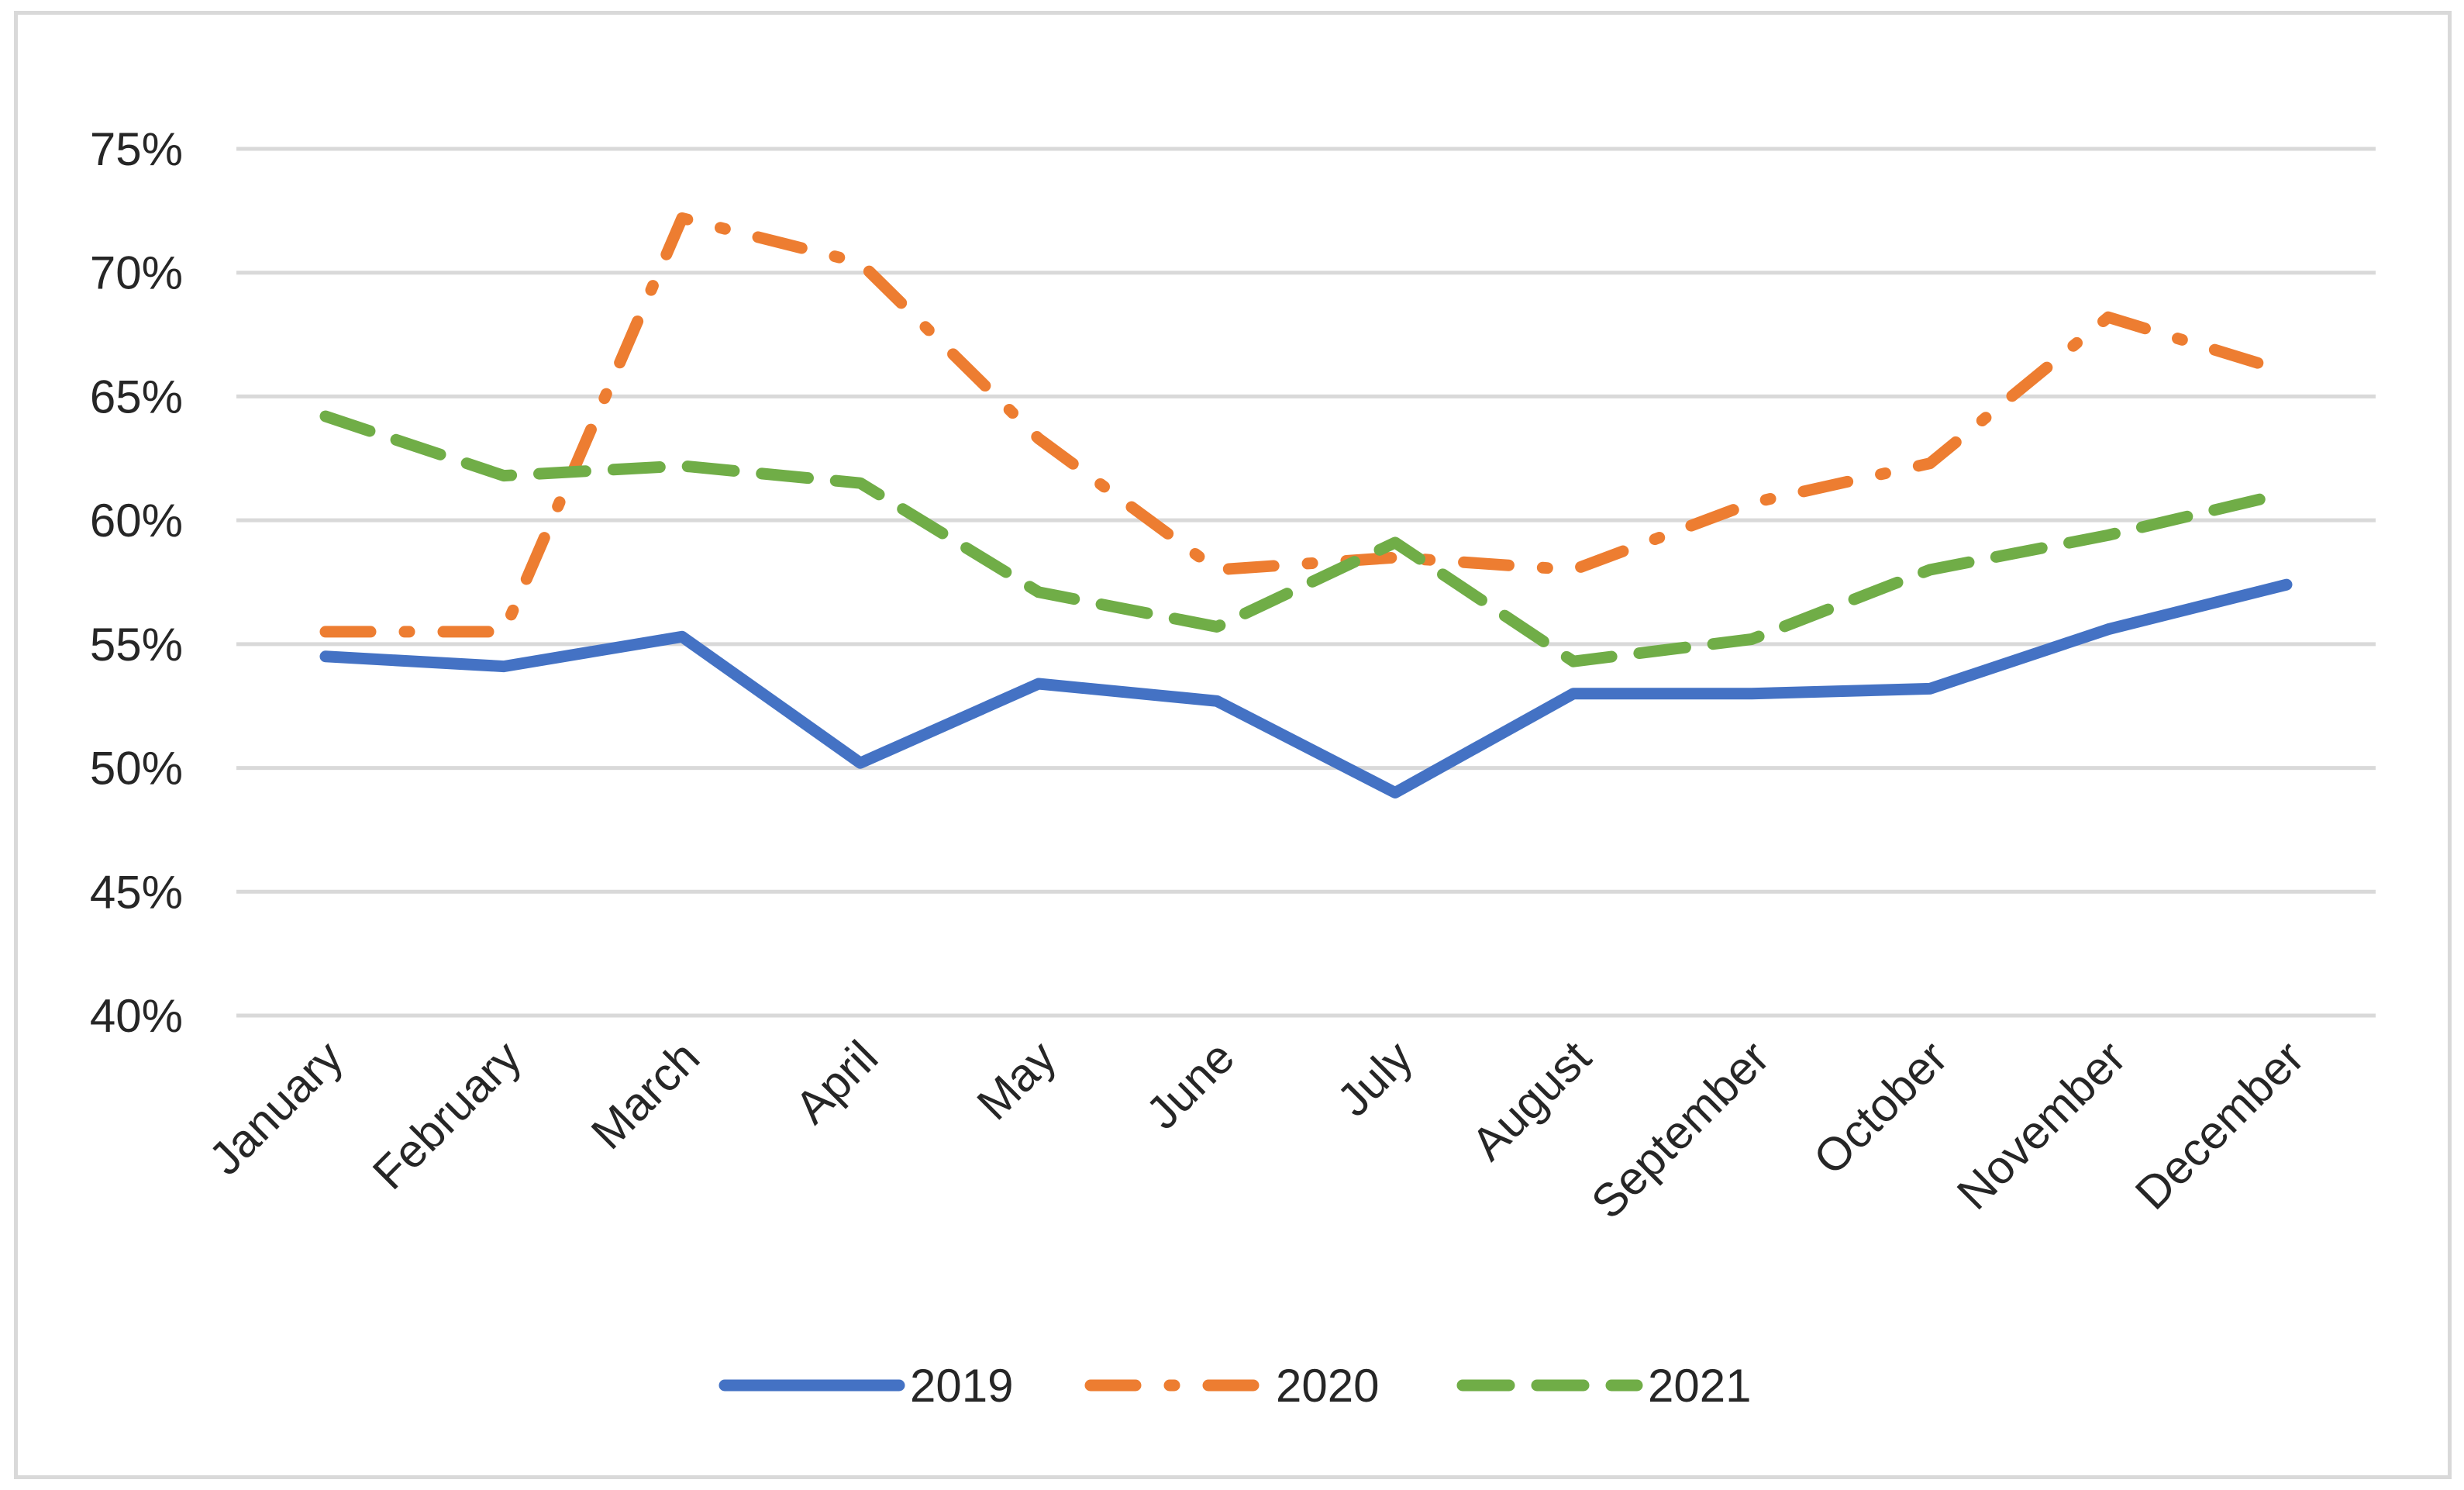  What do you see at coordinates (1680, 1130) in the screenshot?
I see `x-tick-label: September` at bounding box center [1680, 1130].